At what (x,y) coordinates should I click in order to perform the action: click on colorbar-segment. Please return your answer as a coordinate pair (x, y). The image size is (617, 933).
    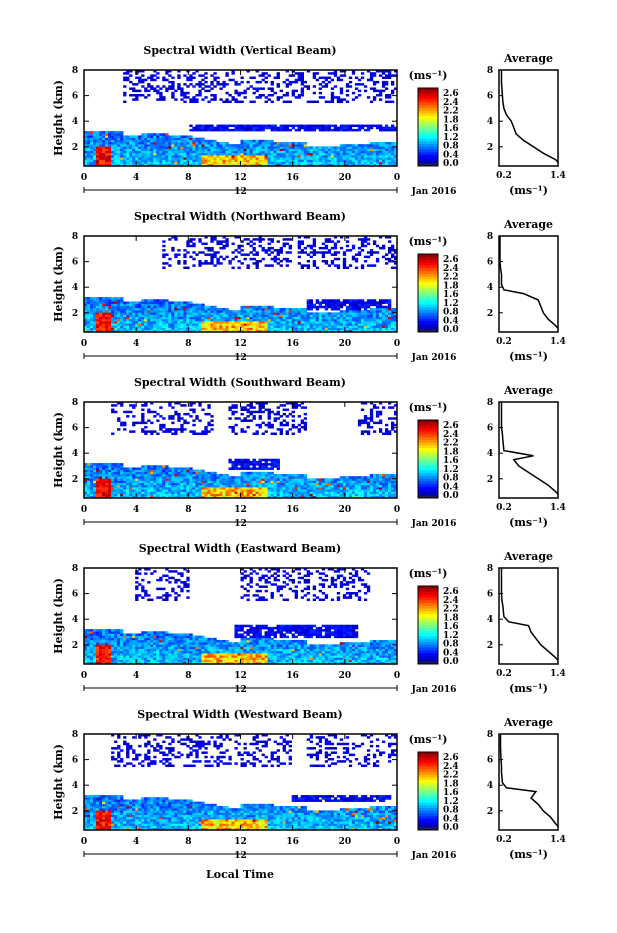
    Looking at the image, I should click on (428, 142).